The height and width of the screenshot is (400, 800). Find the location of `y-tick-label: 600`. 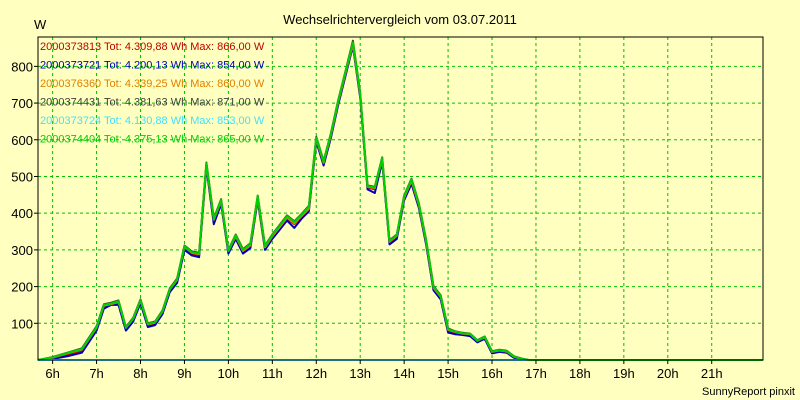

y-tick-label: 600 is located at coordinates (22, 140).